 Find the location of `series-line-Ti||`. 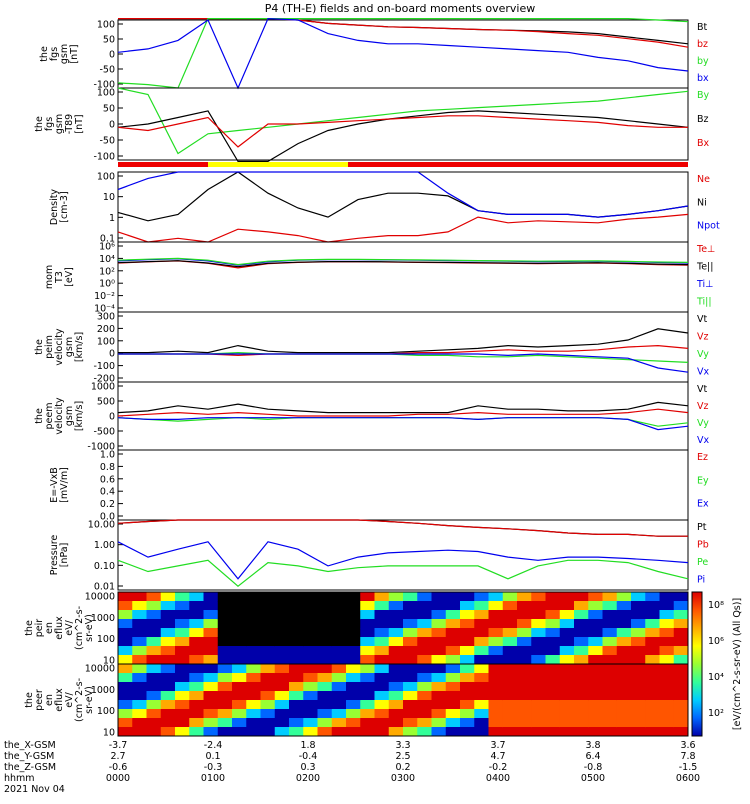

series-line-Ti|| is located at coordinates (403, 261).